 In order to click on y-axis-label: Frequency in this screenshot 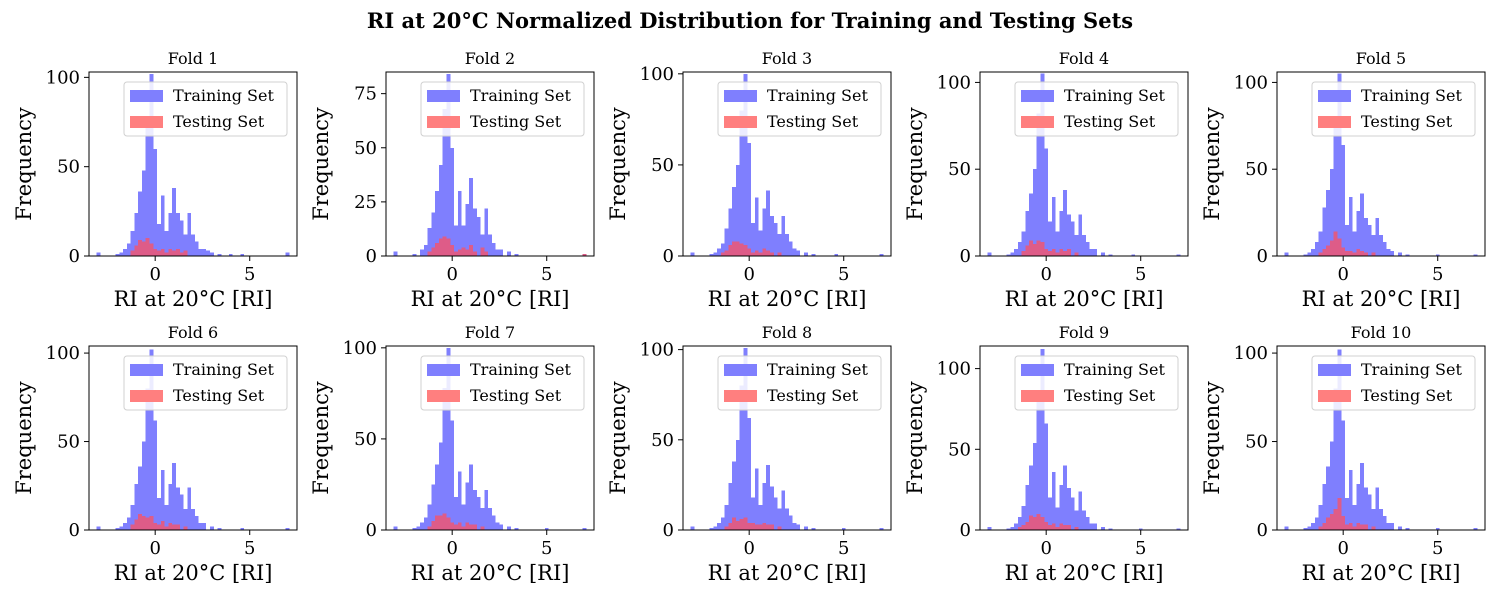, I will do `click(24, 164)`.